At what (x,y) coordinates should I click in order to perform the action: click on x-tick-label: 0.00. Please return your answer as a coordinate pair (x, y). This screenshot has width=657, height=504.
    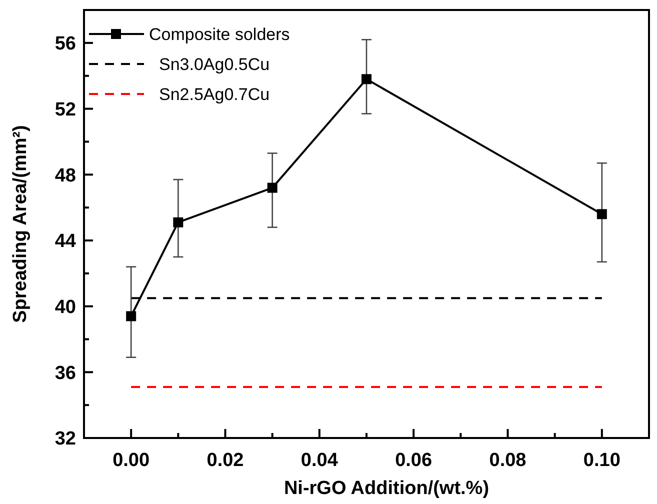
    Looking at the image, I should click on (131, 460).